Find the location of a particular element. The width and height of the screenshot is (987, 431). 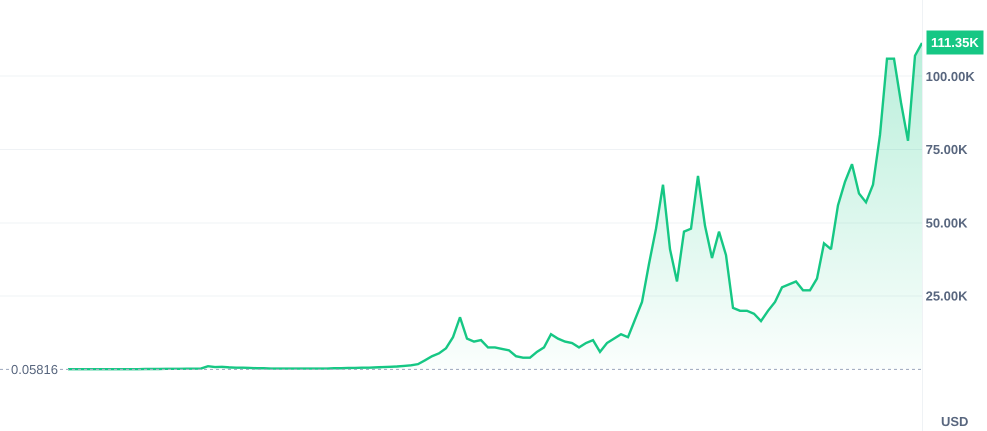

data-label: 111.35K is located at coordinates (955, 42).